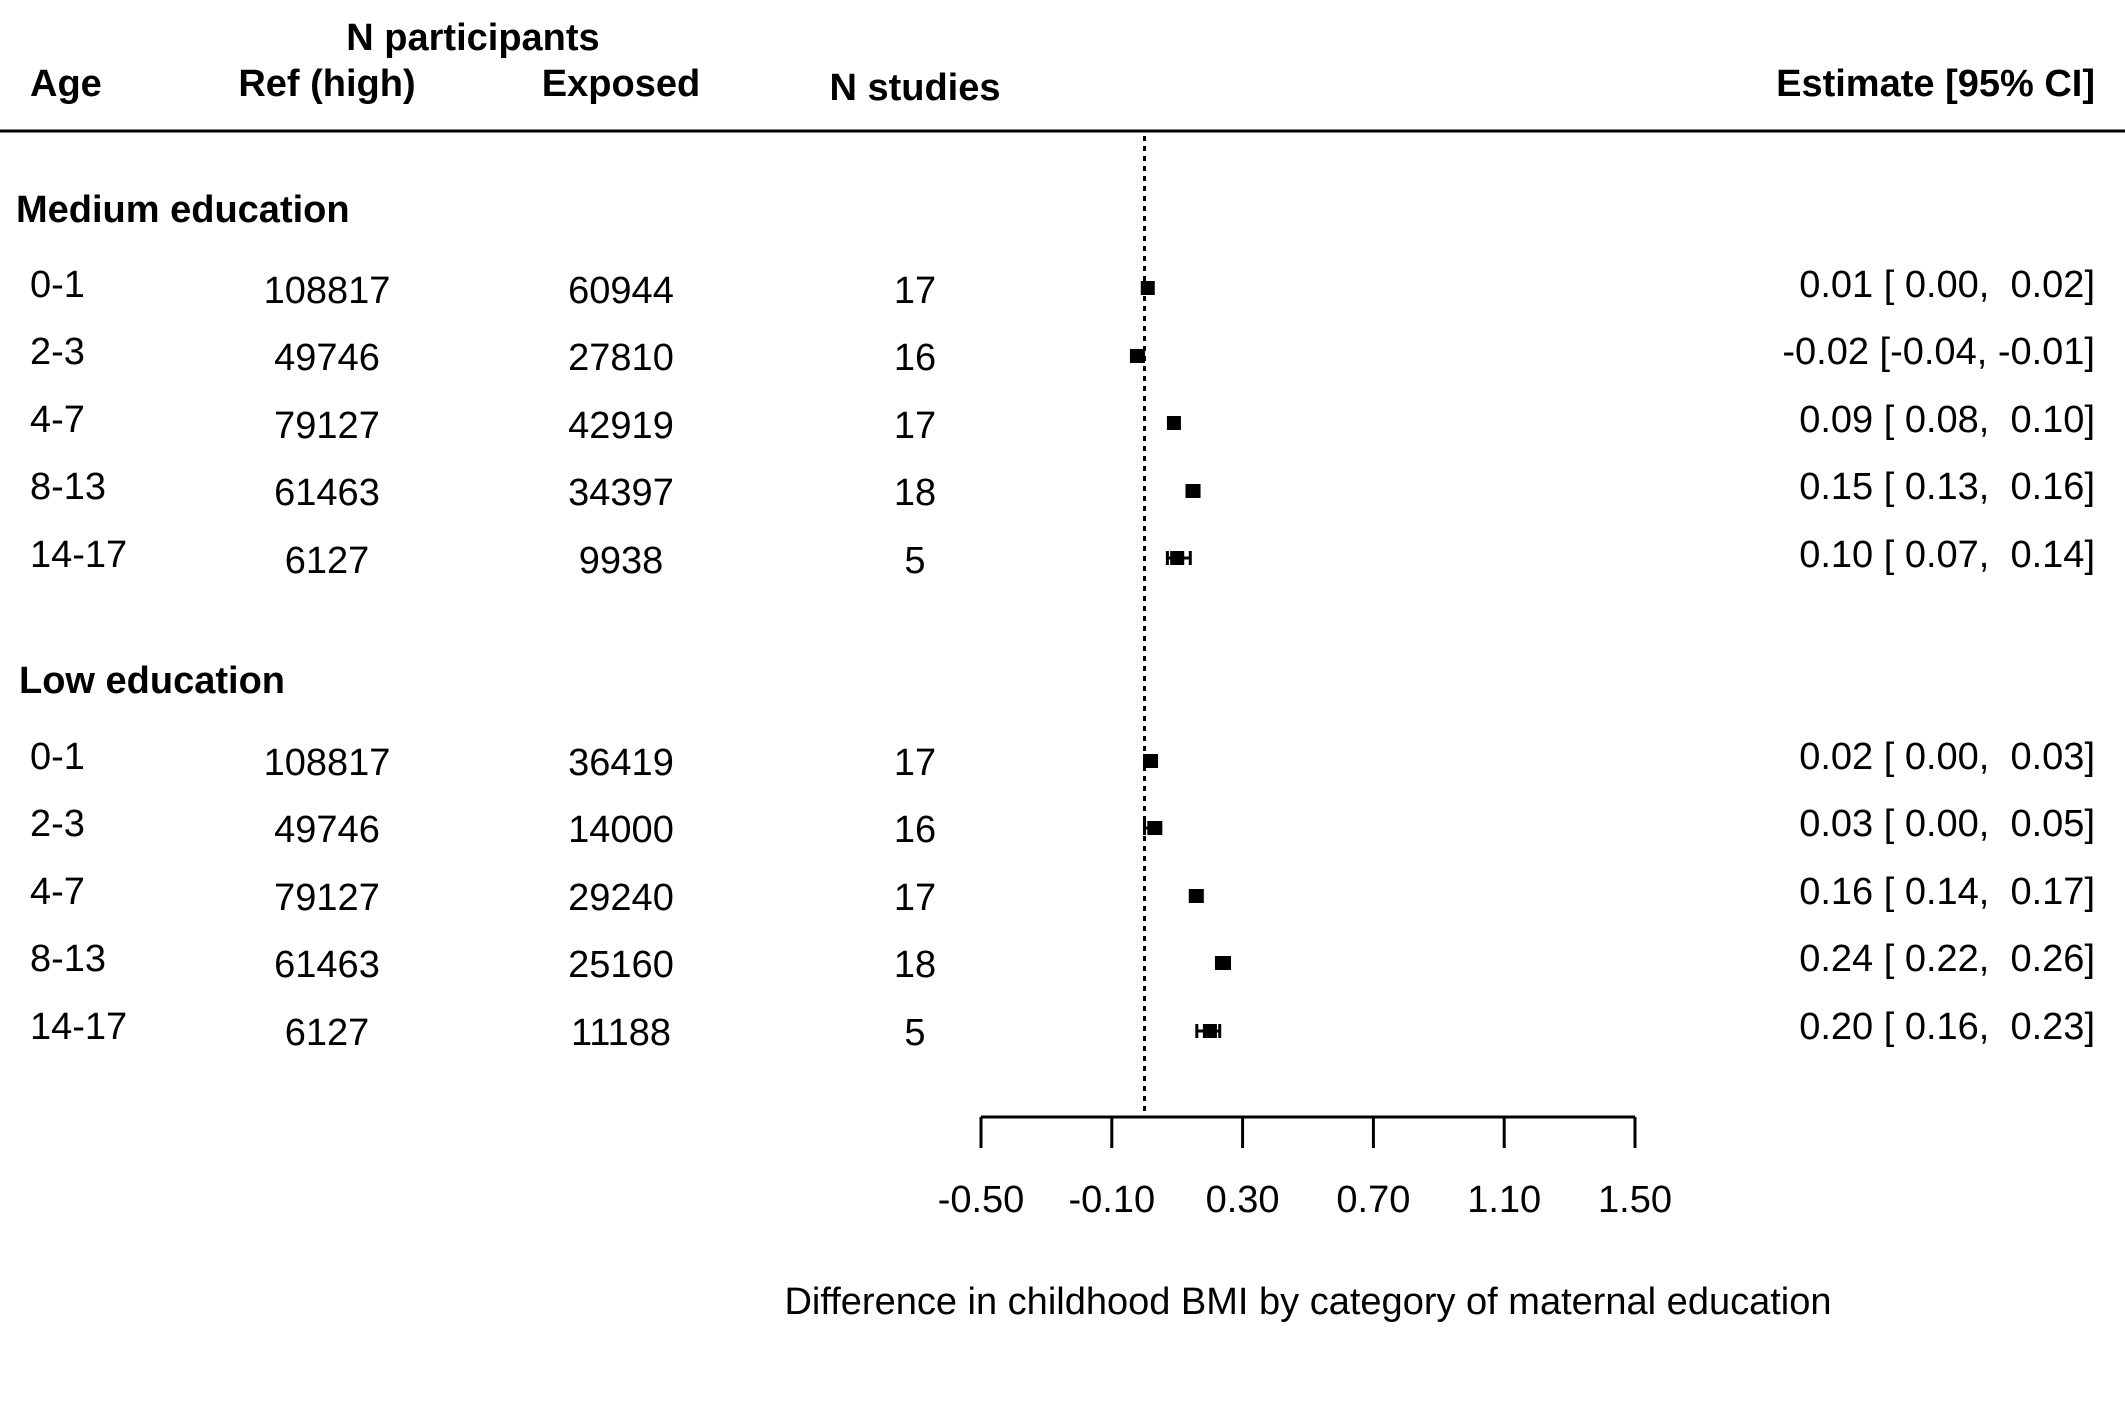  I want to click on estimate-cell: 0.15 [ 0.13, 0.16], so click(1947, 487).